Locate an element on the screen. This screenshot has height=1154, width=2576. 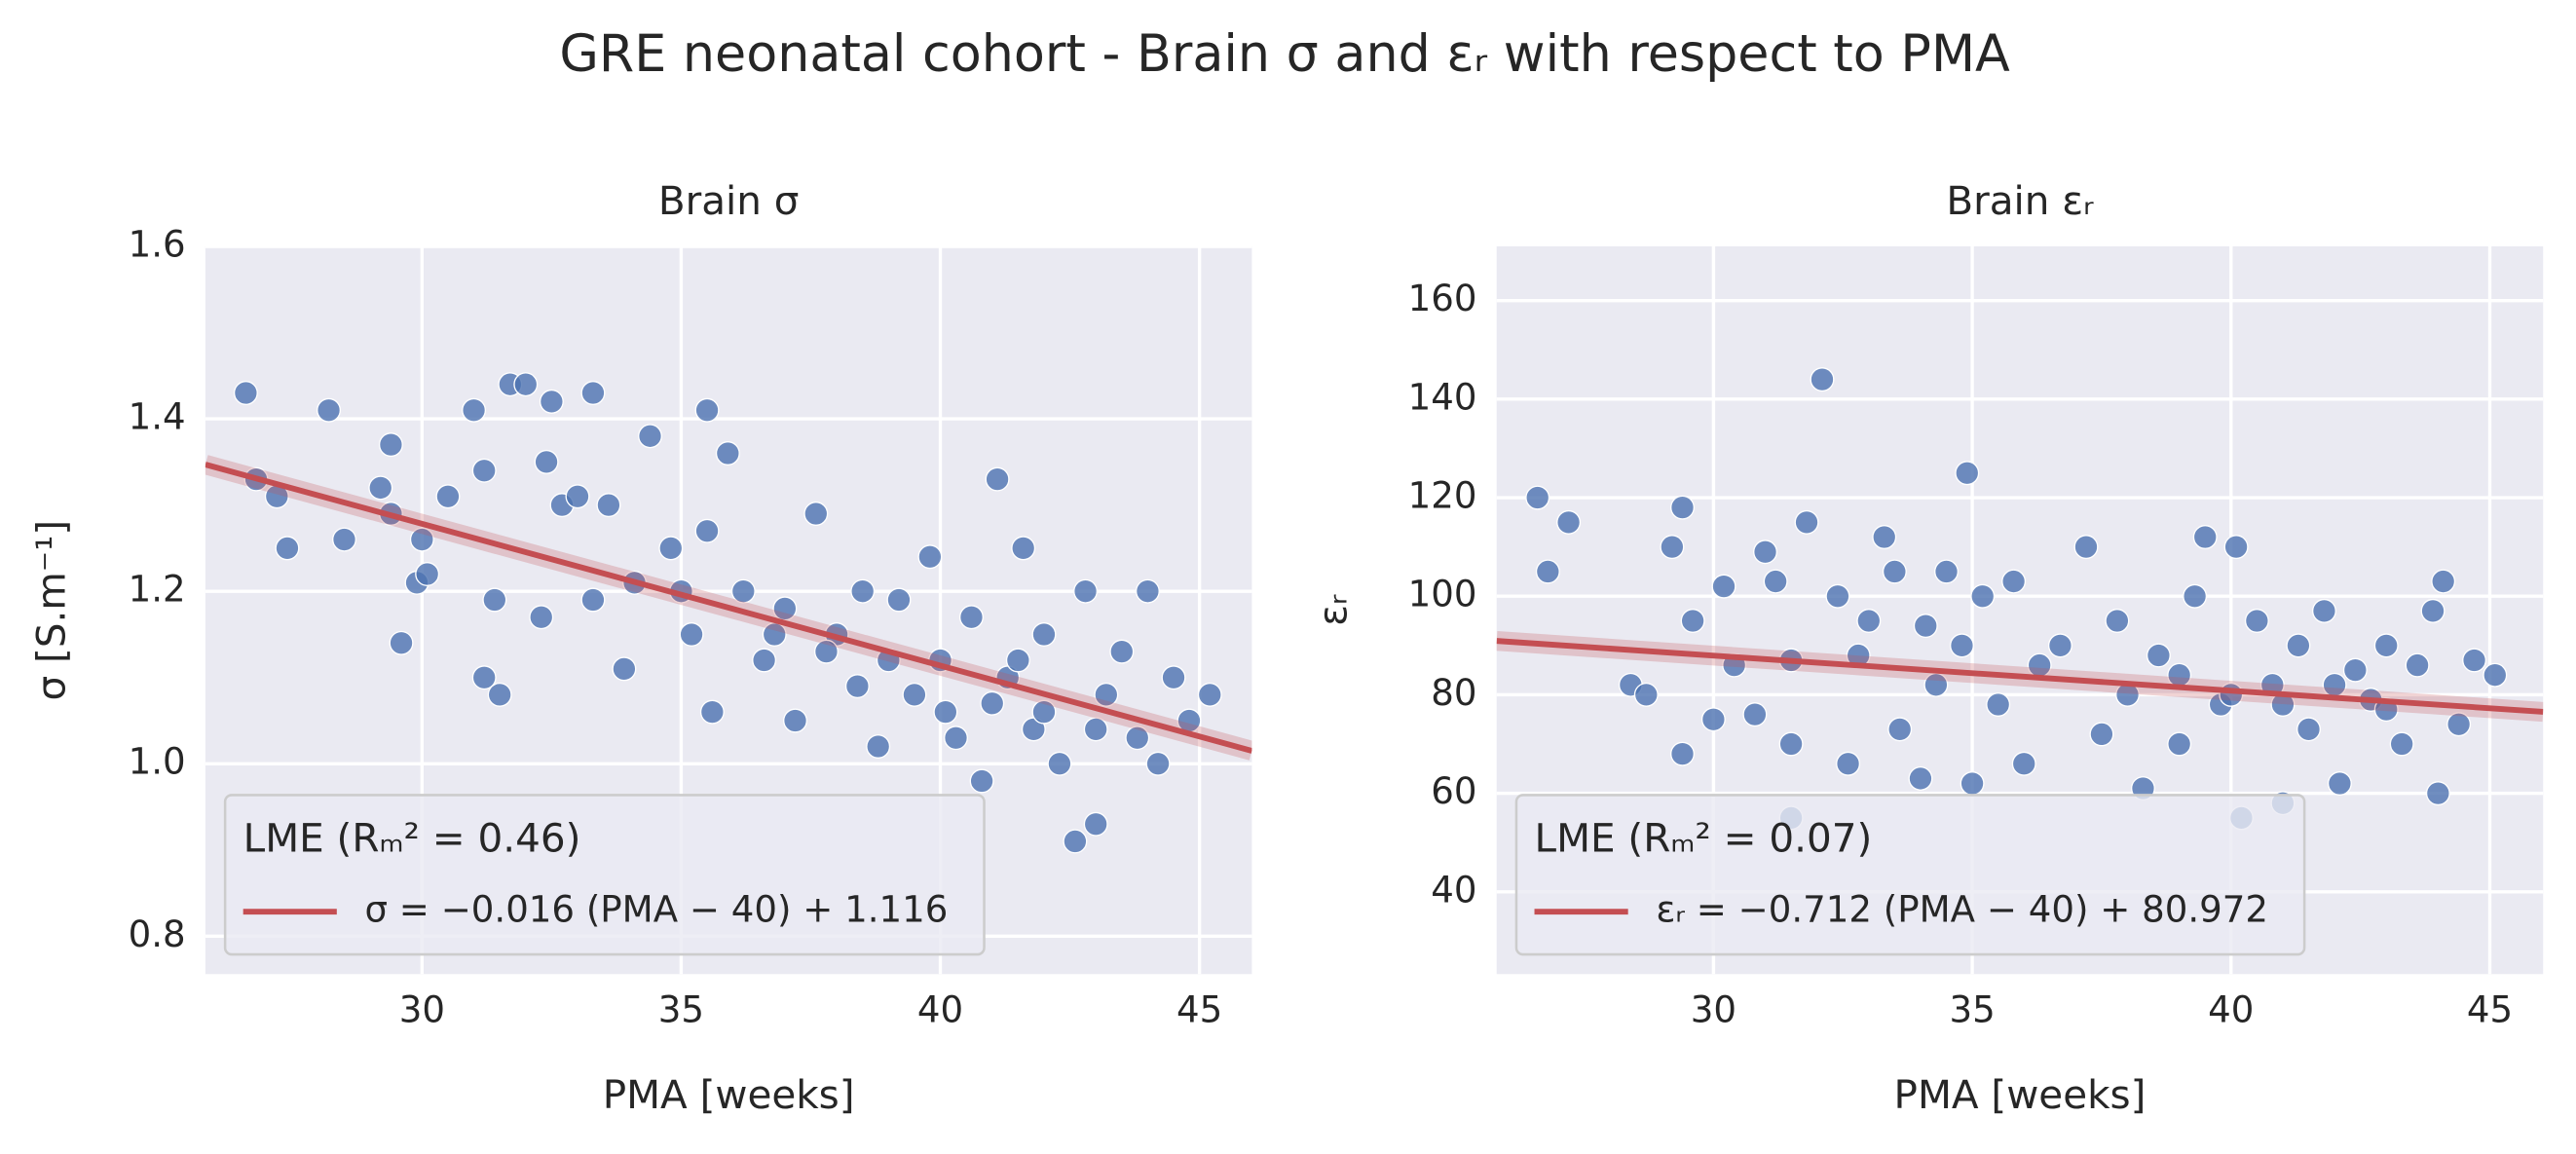
y-tick-label: 120 is located at coordinates (1442, 496).